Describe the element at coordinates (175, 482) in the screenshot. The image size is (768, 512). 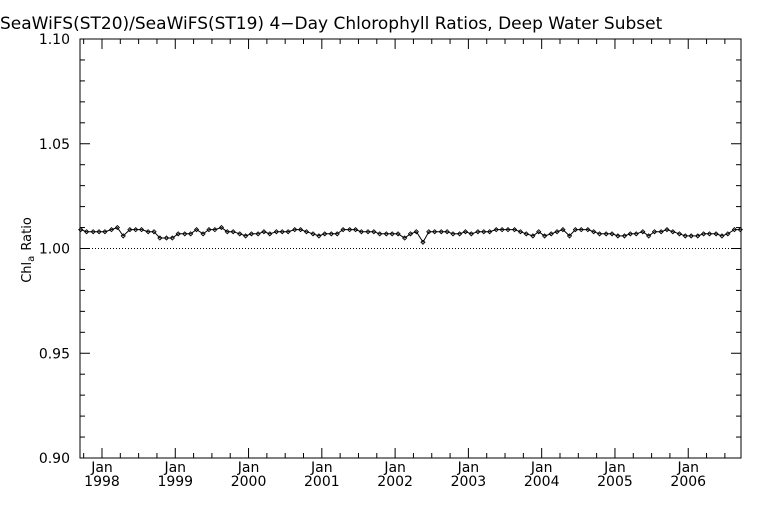
I see `x-tick-year-label: 1999` at that location.